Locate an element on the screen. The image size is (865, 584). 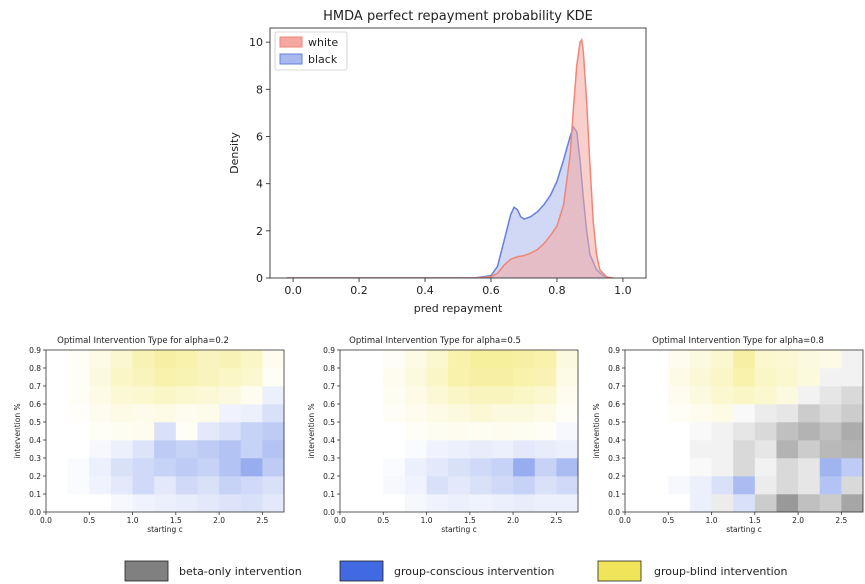
heatmap-x-tick-label: 2.5 is located at coordinates (262, 520).